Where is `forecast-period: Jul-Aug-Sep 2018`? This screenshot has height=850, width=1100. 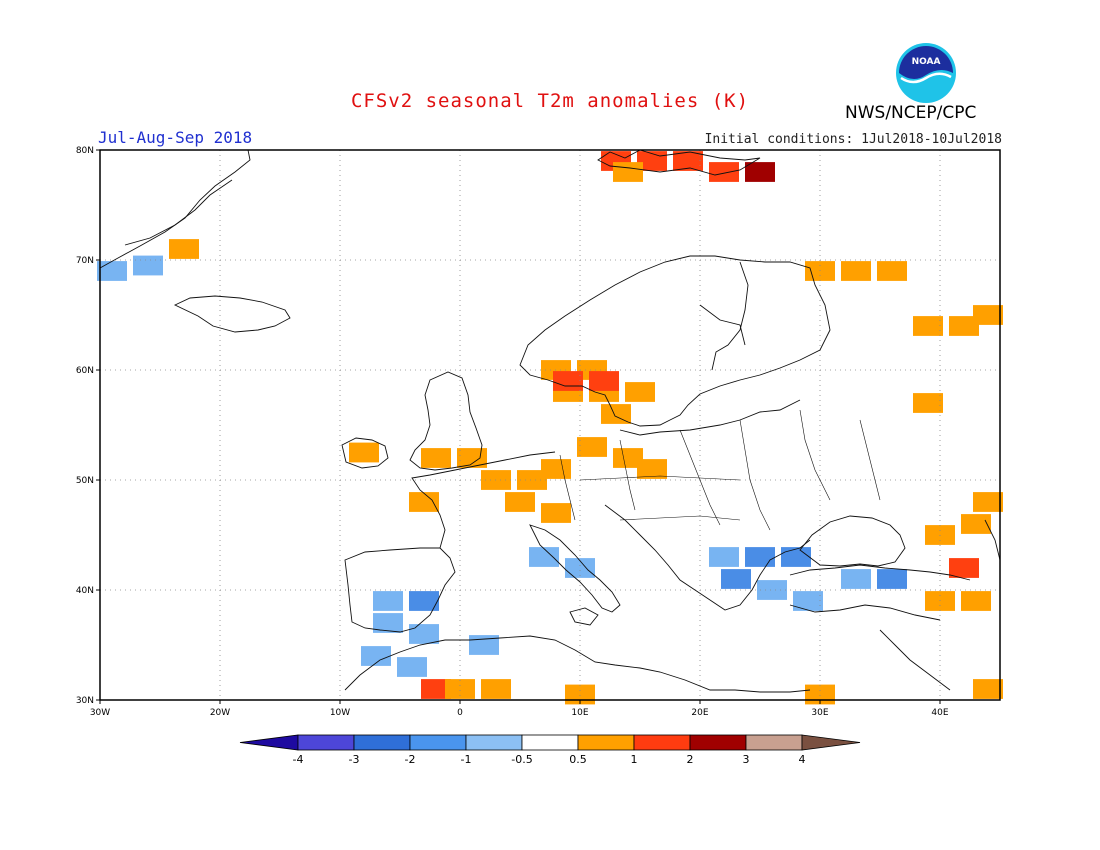 forecast-period: Jul-Aug-Sep 2018 is located at coordinates (175, 137).